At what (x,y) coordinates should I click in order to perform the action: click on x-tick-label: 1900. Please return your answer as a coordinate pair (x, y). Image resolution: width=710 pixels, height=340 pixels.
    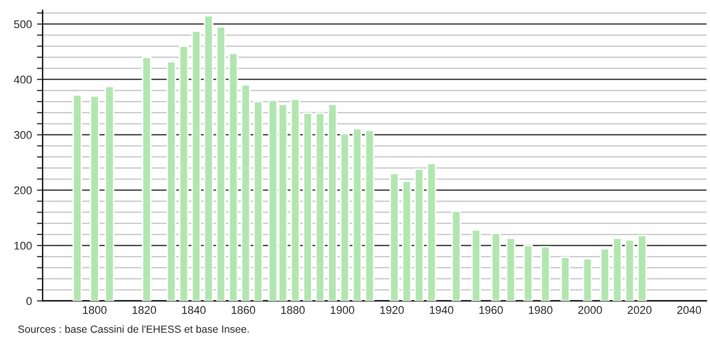
    Looking at the image, I should click on (342, 310).